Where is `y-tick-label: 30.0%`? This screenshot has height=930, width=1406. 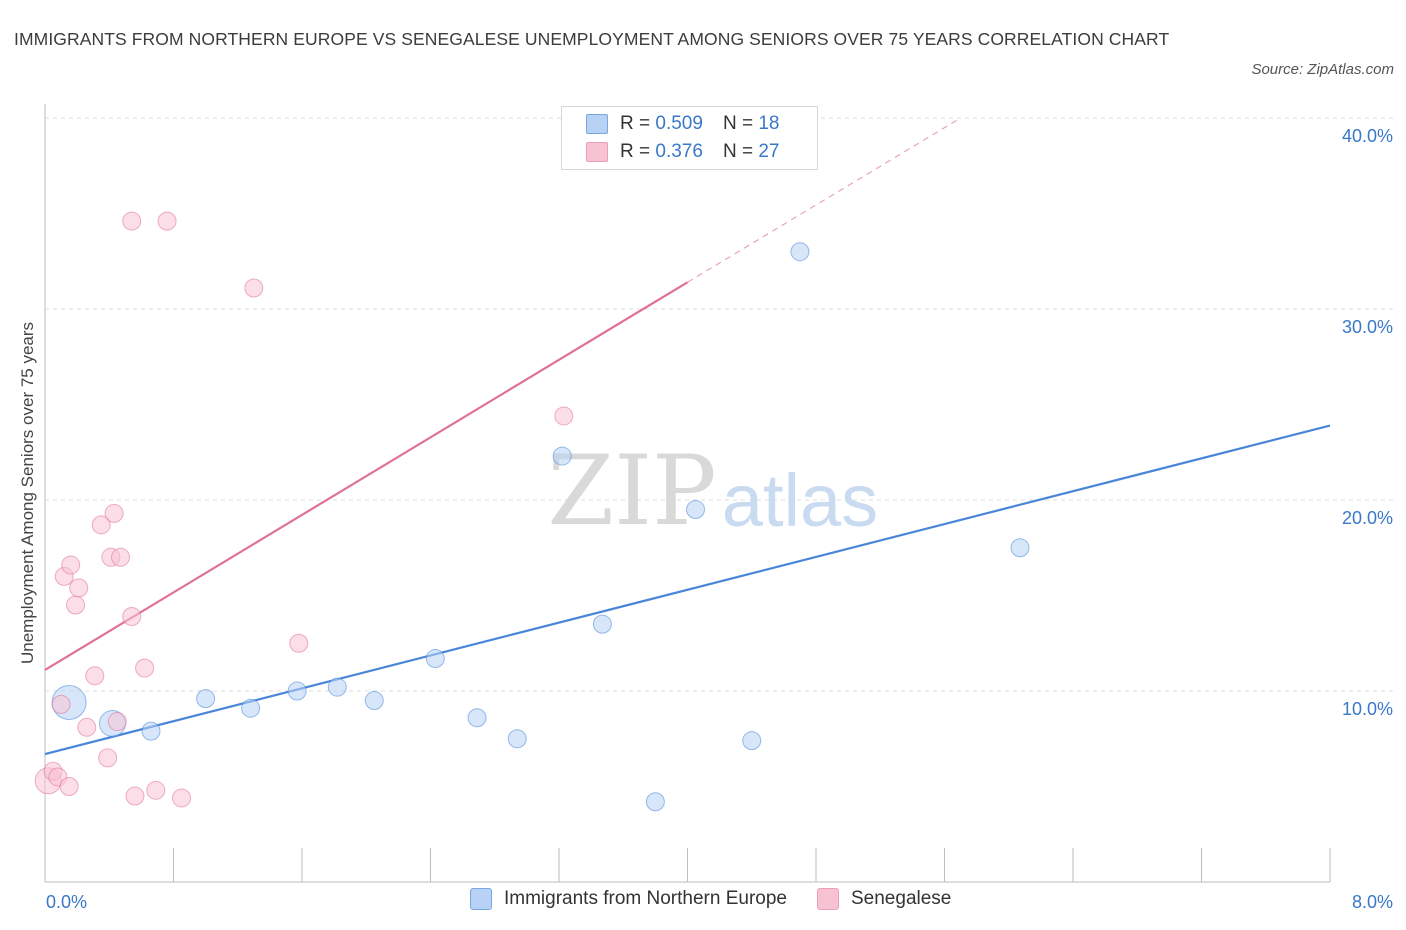
y-tick-label: 30.0% is located at coordinates (1367, 327).